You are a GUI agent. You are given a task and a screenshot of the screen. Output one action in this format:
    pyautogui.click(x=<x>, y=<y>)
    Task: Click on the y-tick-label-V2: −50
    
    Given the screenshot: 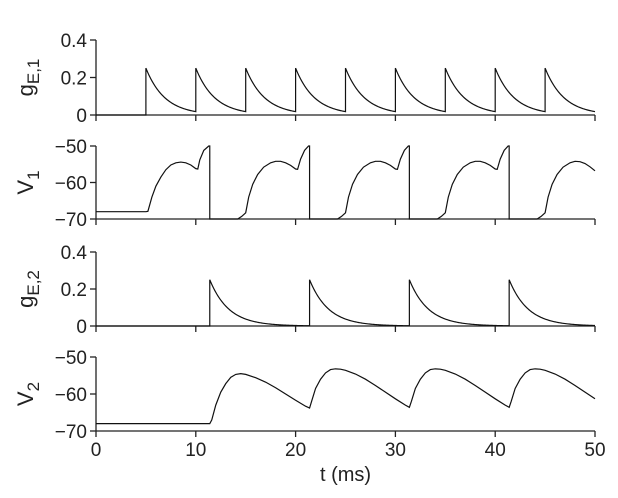 What is the action you would take?
    pyautogui.click(x=71, y=358)
    